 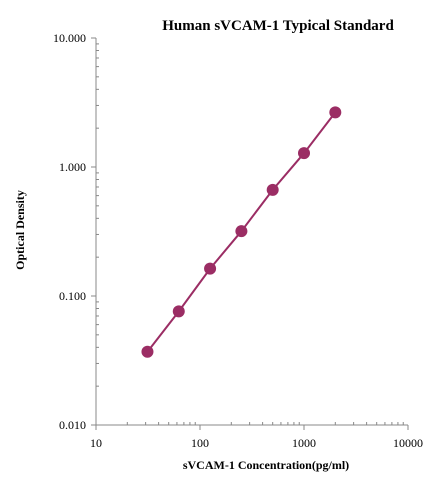 I want to click on y-tick-label: 0.100, so click(x=72, y=296).